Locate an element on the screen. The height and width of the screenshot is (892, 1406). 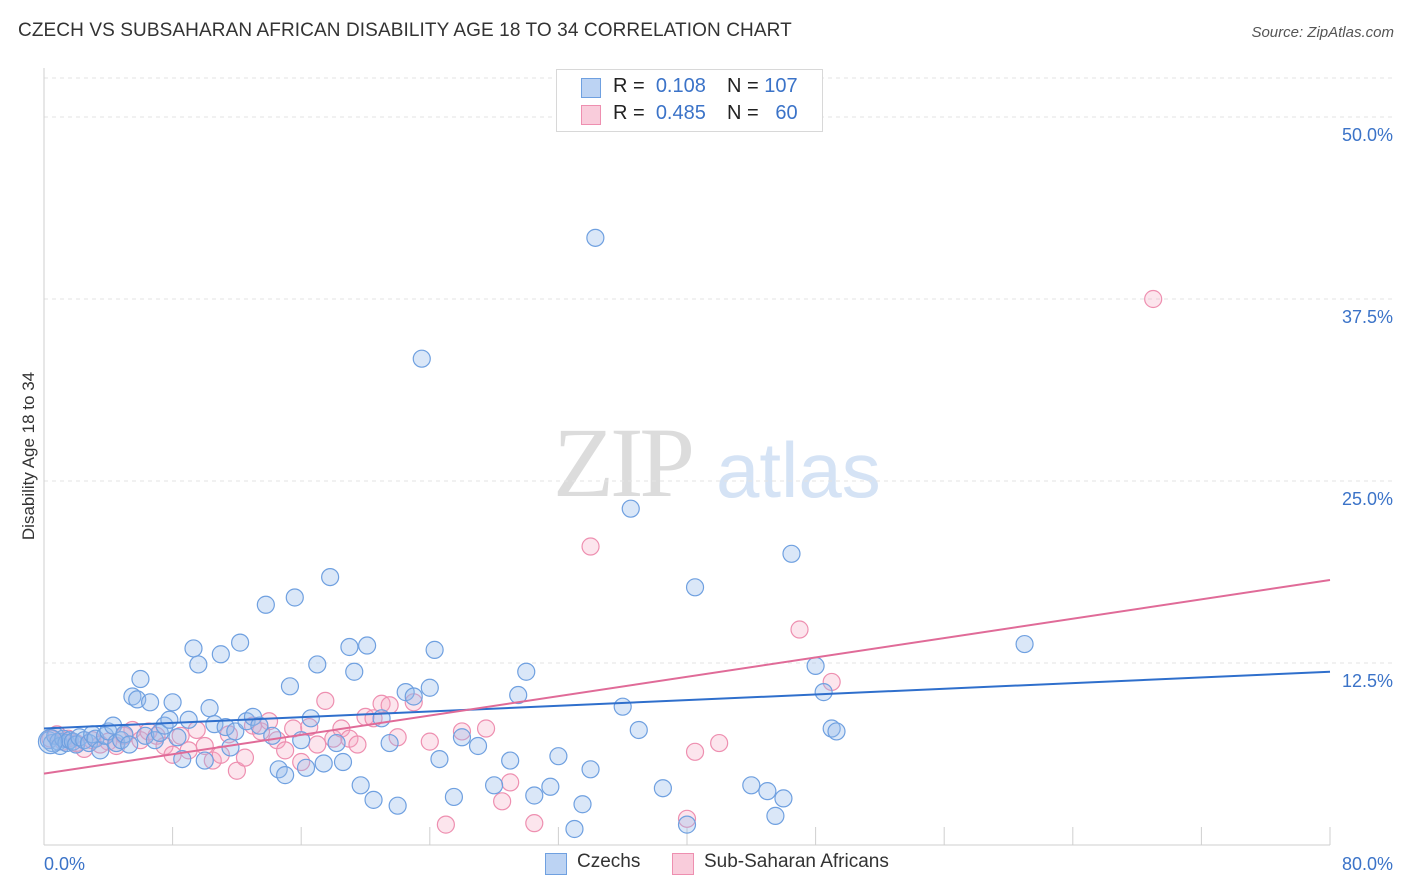
czech-trend-line is located at coordinates (687, 700).